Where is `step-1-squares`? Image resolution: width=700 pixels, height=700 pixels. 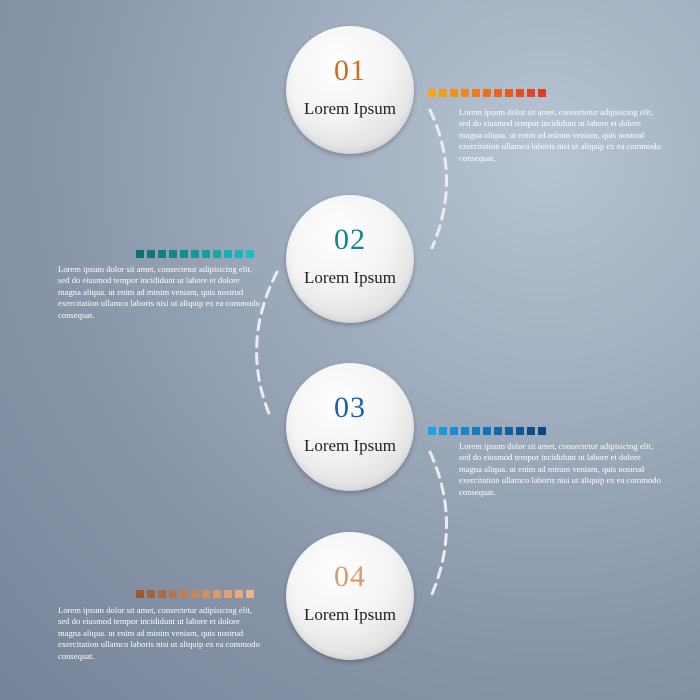
step-1-squares is located at coordinates (487, 93).